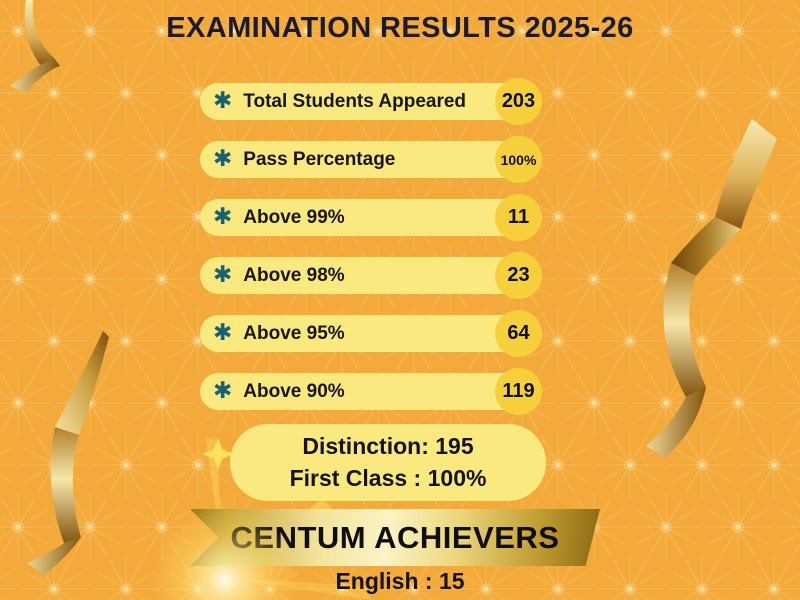 The width and height of the screenshot is (800, 600). Describe the element at coordinates (388, 462) in the screenshot. I see `summary-card: Distinction: 195 First Class : 100%` at that location.